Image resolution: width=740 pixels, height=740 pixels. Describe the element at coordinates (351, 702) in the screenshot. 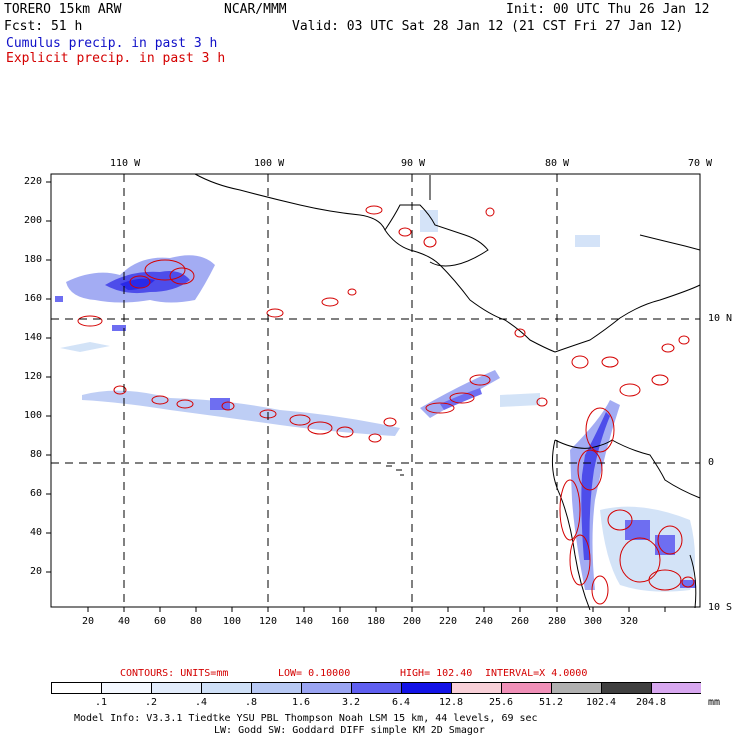

I see `colorbar-label: 3.2` at that location.